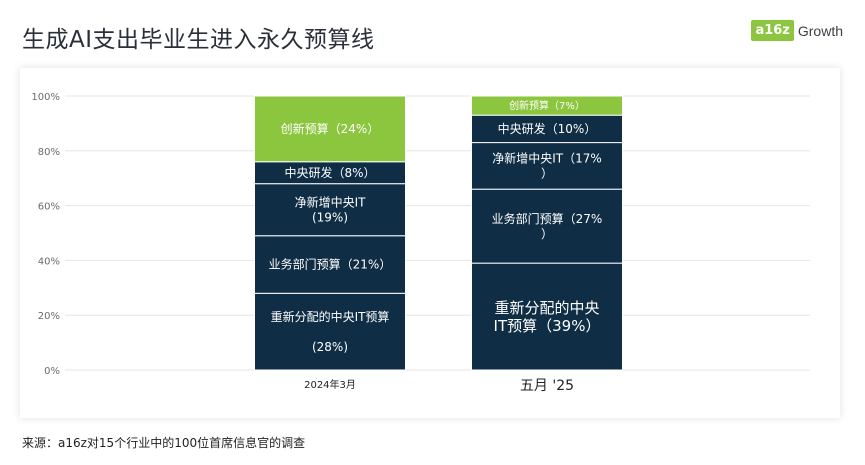 The width and height of the screenshot is (865, 465). Describe the element at coordinates (547, 218) in the screenshot. I see `segment-label-line: 业务部门预算（27%` at that location.